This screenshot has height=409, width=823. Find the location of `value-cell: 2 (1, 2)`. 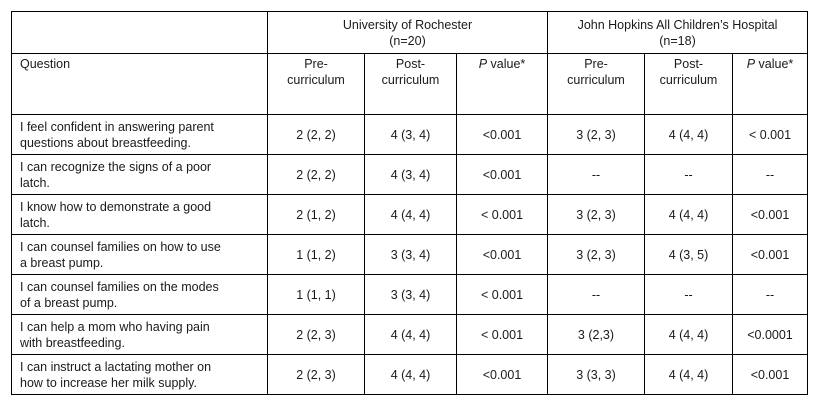

value-cell: 2 (1, 2) is located at coordinates (316, 214).